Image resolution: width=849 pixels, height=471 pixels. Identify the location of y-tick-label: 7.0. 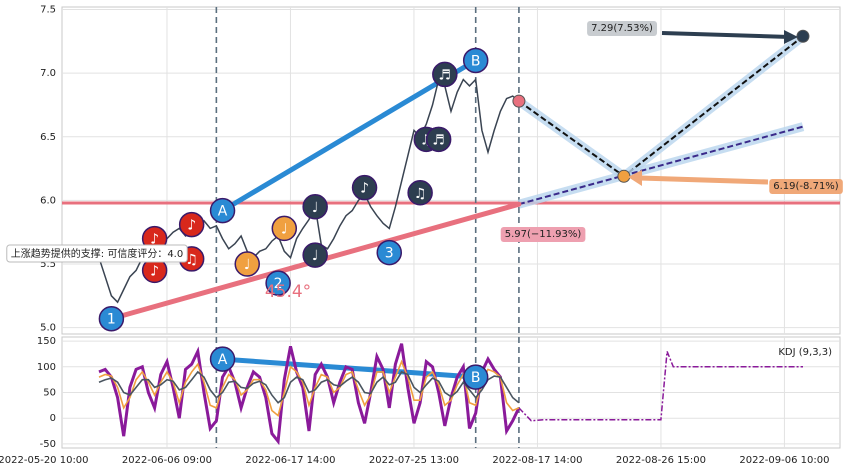
(48, 73).